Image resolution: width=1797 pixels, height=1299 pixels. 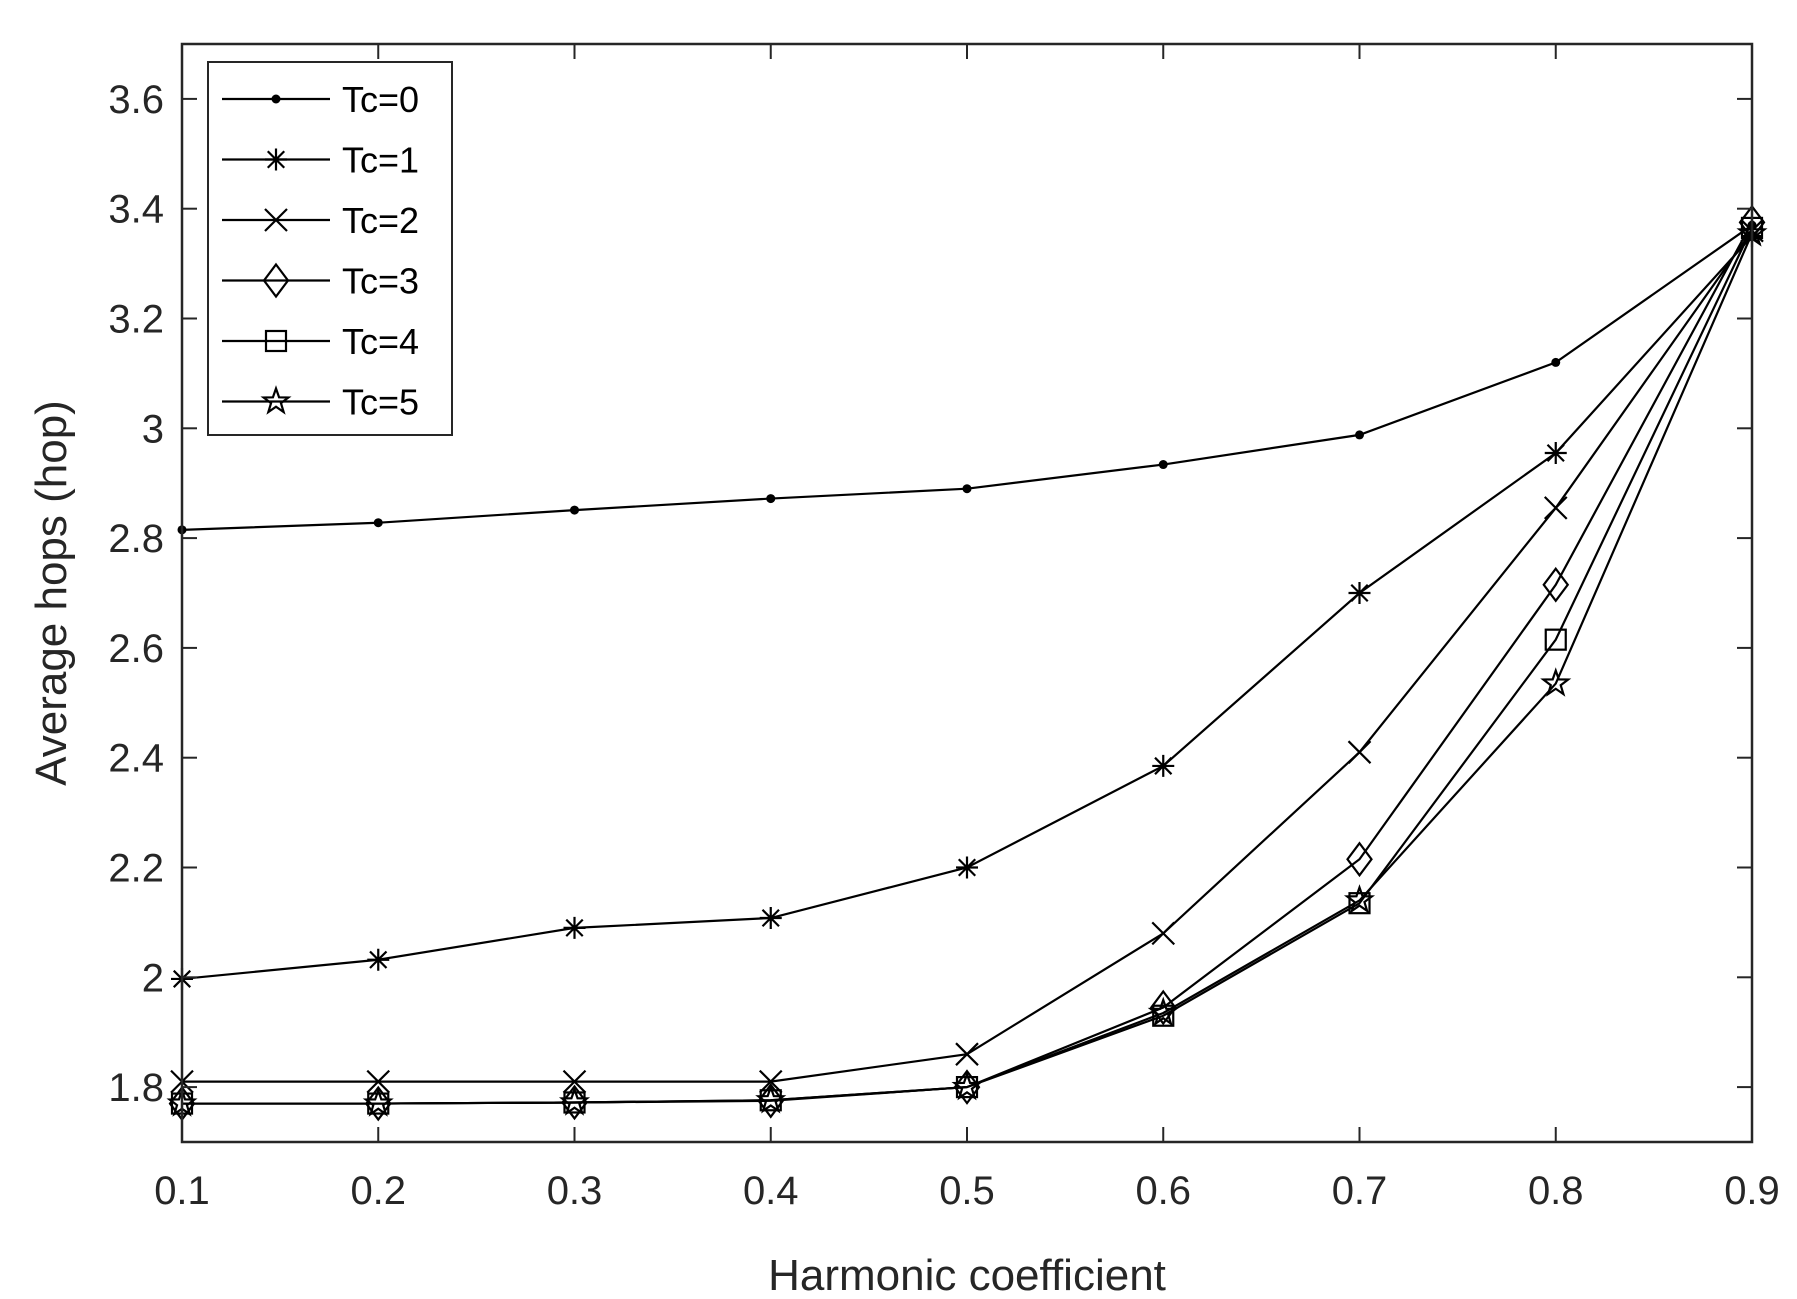 What do you see at coordinates (320, 341) in the screenshot?
I see `legend-item: Tc=4` at bounding box center [320, 341].